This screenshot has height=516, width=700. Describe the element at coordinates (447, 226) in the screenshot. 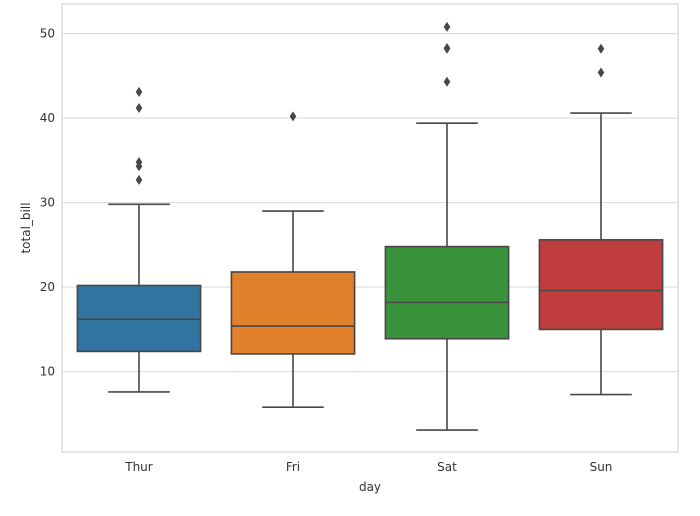

I see `box-group-sat` at that location.